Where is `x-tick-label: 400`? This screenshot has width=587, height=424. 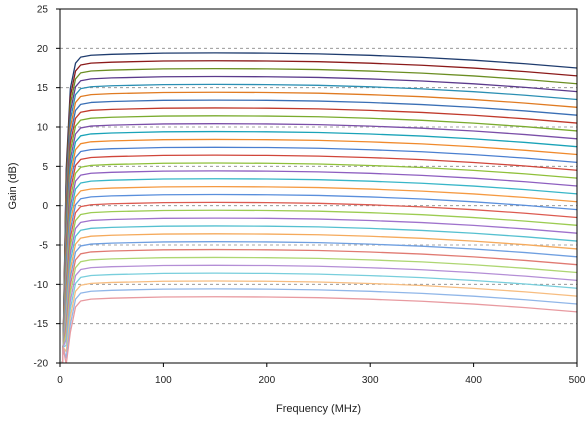 x-tick-label: 400 is located at coordinates (473, 380).